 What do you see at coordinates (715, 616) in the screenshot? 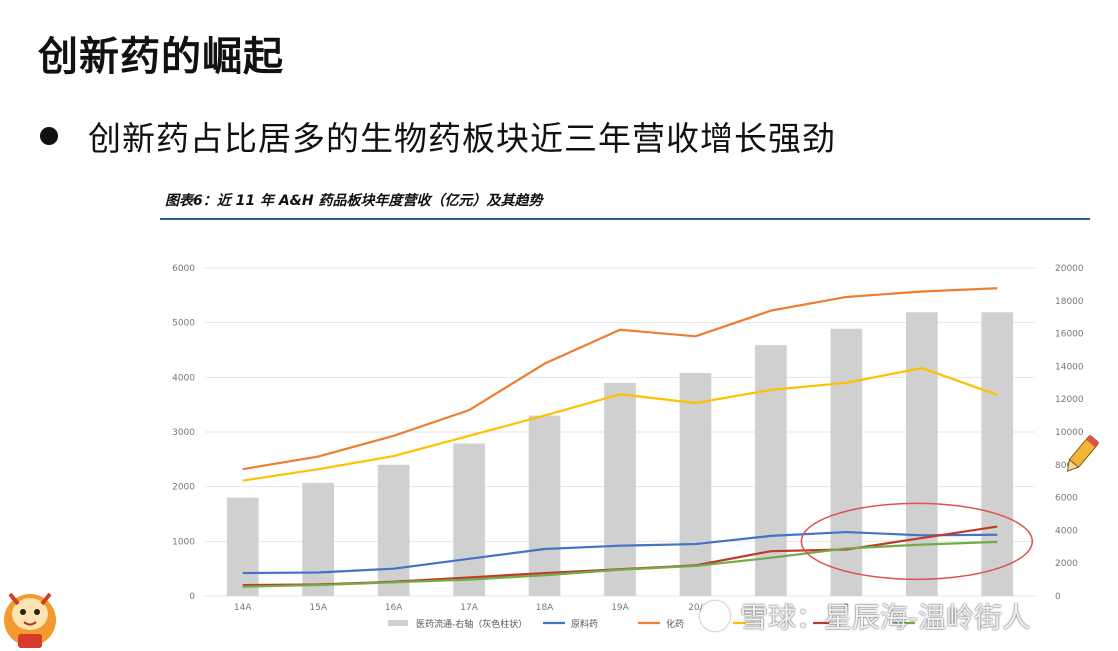
I see `xueqiu-logo-icon` at bounding box center [715, 616].